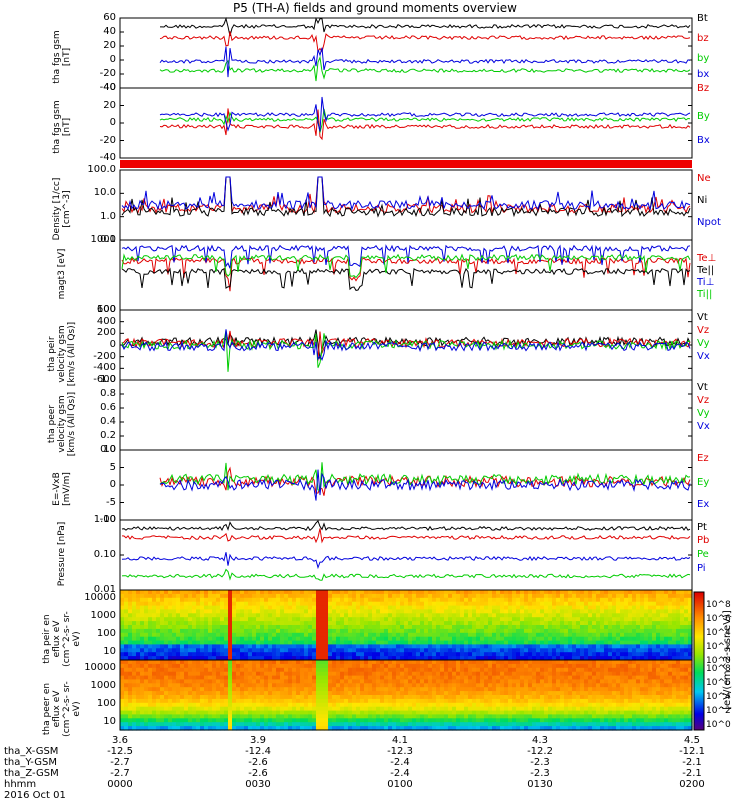 This screenshot has width=750, height=801. What do you see at coordinates (425, 27) in the screenshot?
I see `series-line-Bt` at bounding box center [425, 27].